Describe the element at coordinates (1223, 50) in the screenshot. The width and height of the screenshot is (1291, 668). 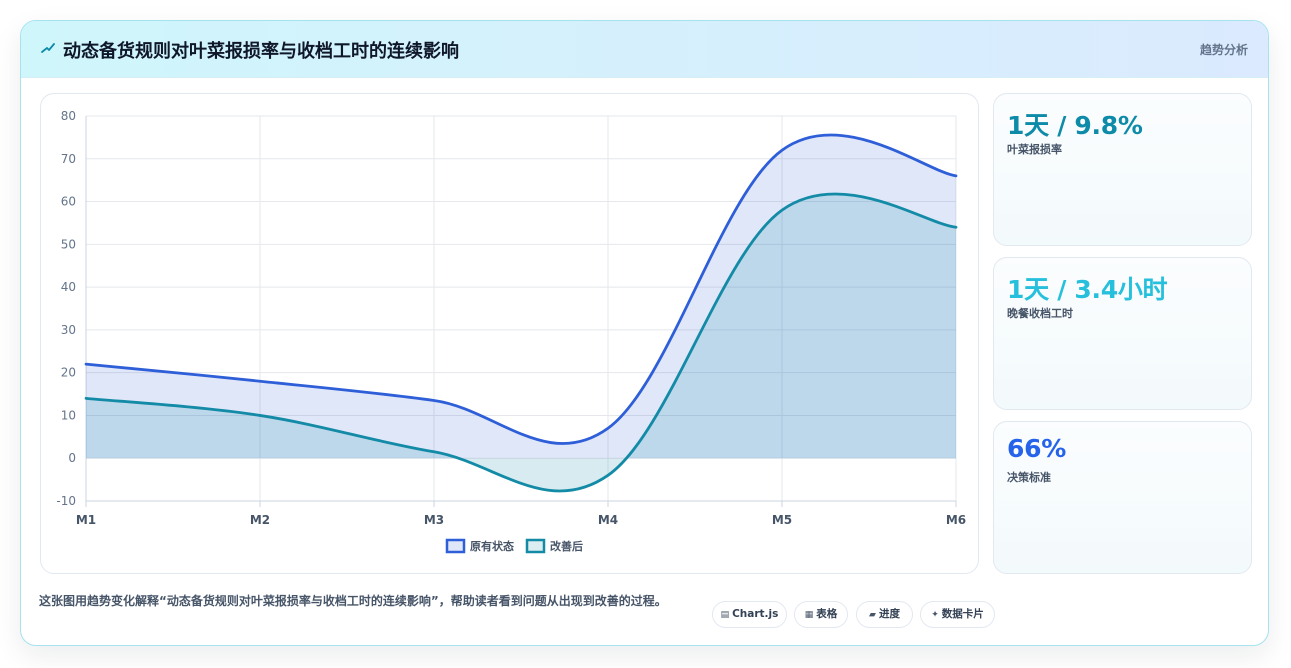
I see `trend-analysis-tag: 趋势分析` at that location.